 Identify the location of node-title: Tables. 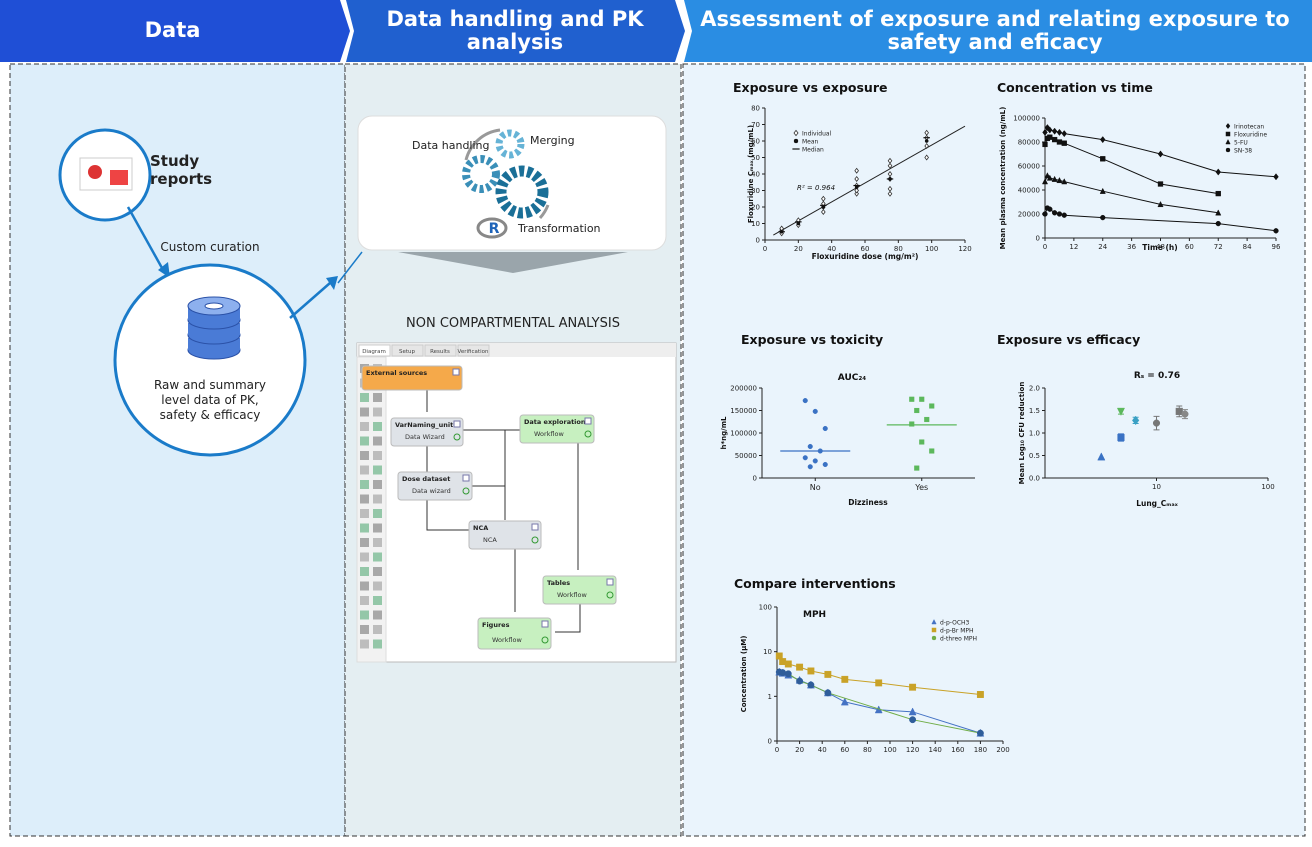
(558, 583).